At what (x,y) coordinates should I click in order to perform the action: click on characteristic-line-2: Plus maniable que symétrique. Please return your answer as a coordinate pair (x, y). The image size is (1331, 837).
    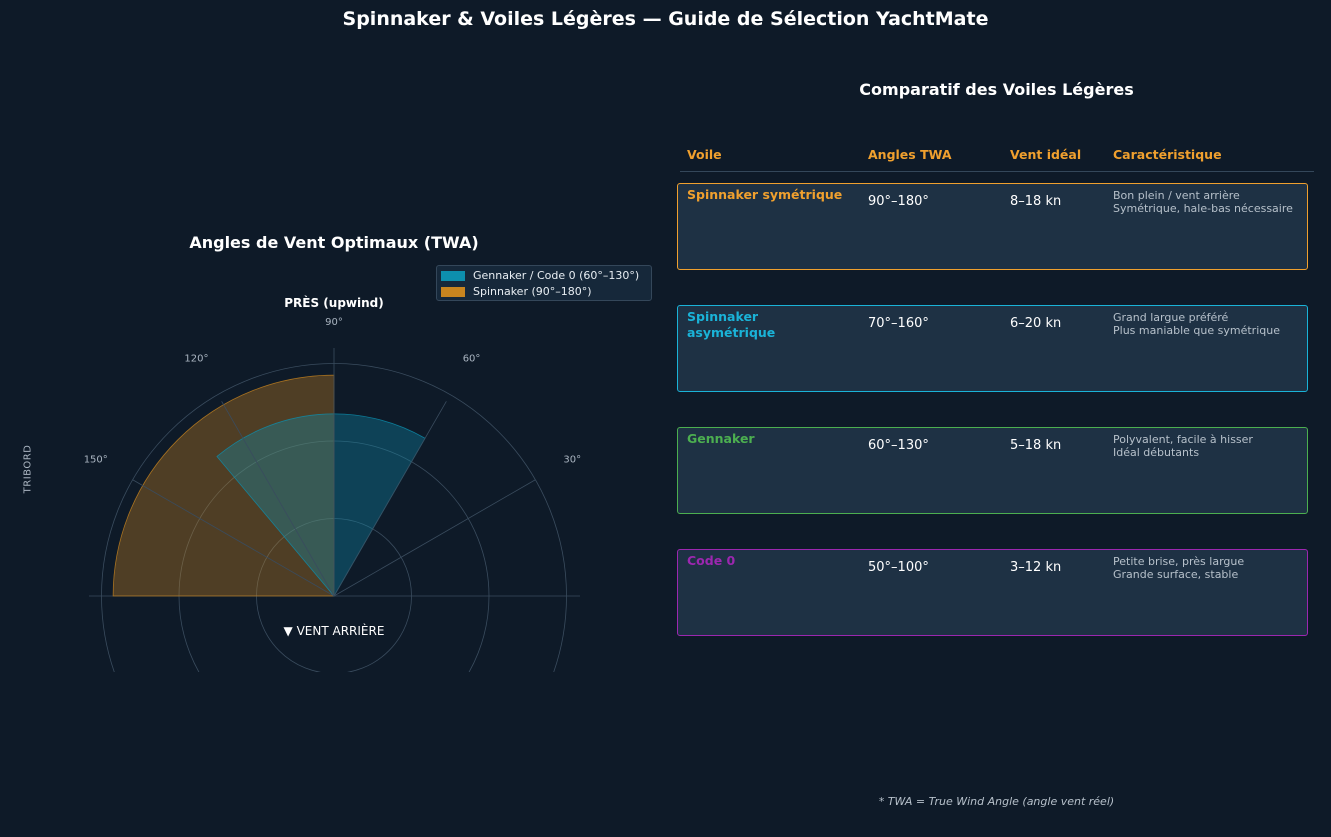
    Looking at the image, I should click on (1196, 330).